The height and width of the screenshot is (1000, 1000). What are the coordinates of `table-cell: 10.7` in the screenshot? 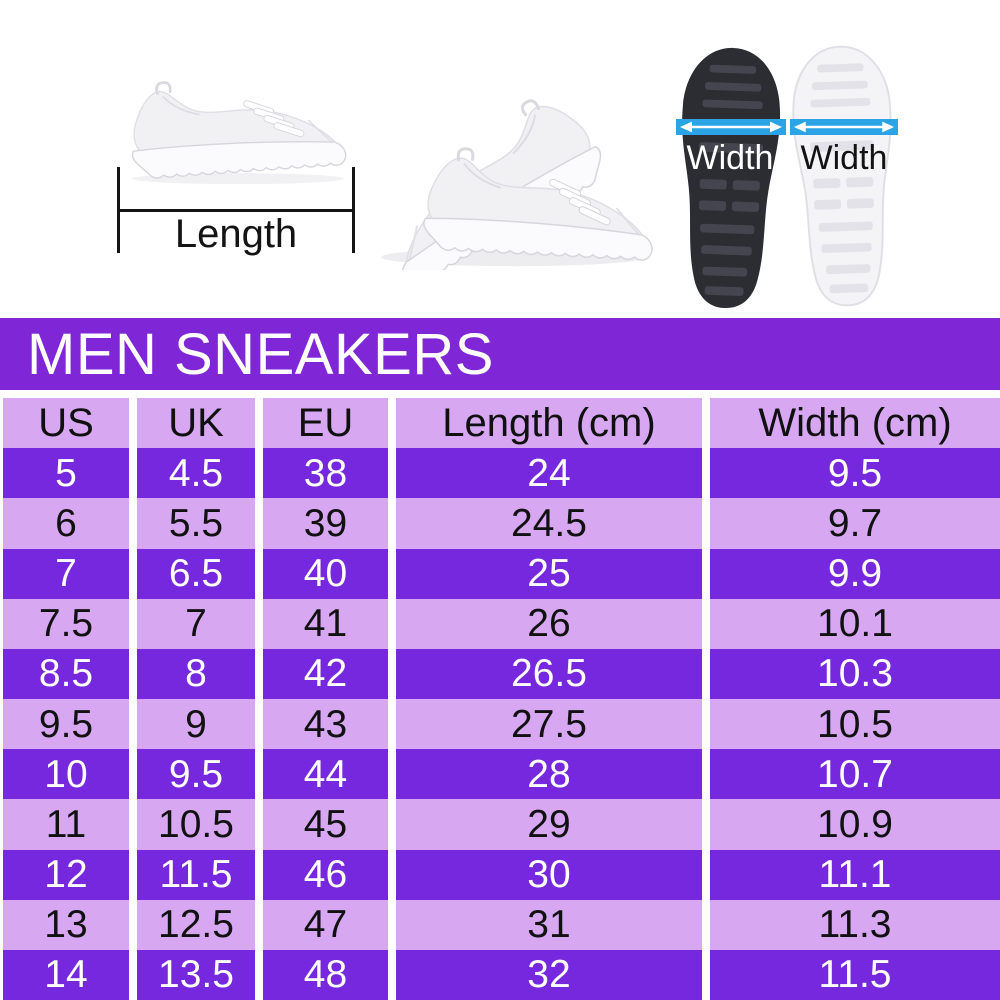 It's located at (855, 774).